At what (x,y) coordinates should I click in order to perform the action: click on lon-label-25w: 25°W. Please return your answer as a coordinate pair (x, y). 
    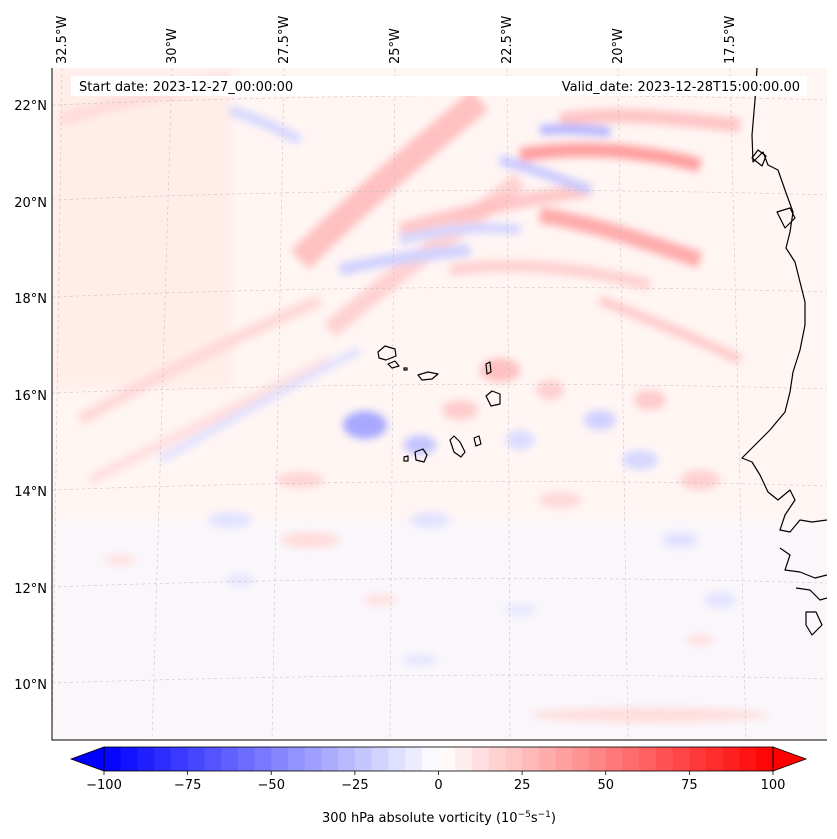
    Looking at the image, I should click on (395, 46).